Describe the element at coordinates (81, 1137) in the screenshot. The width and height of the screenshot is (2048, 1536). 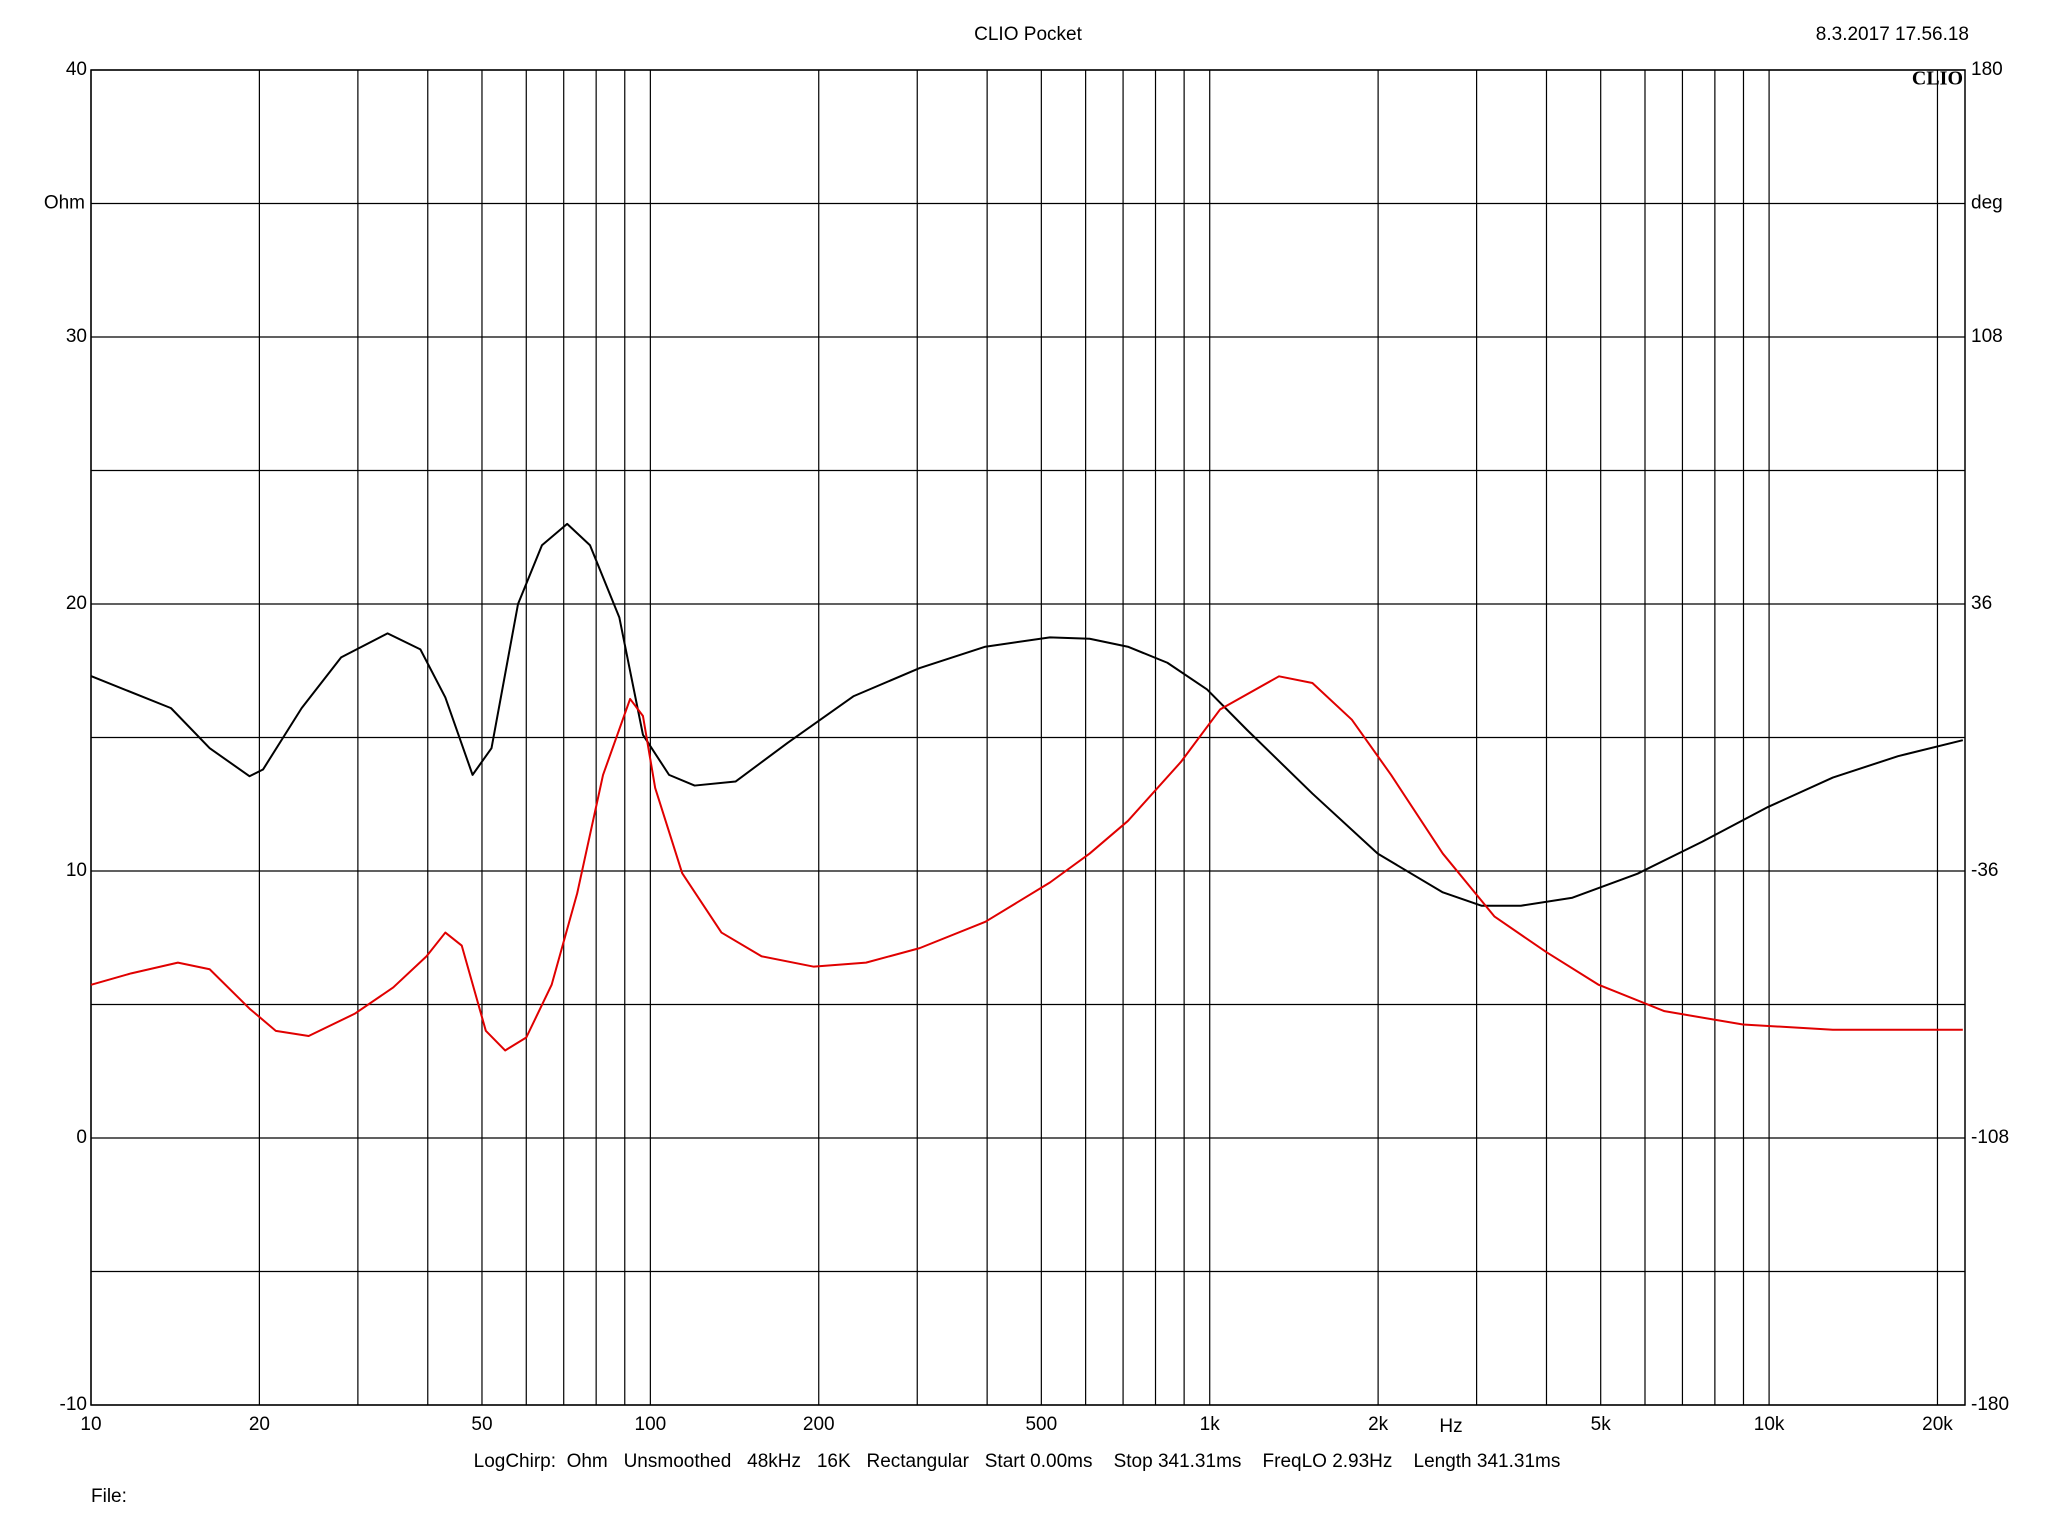
I see `y-tick-label: 0` at that location.